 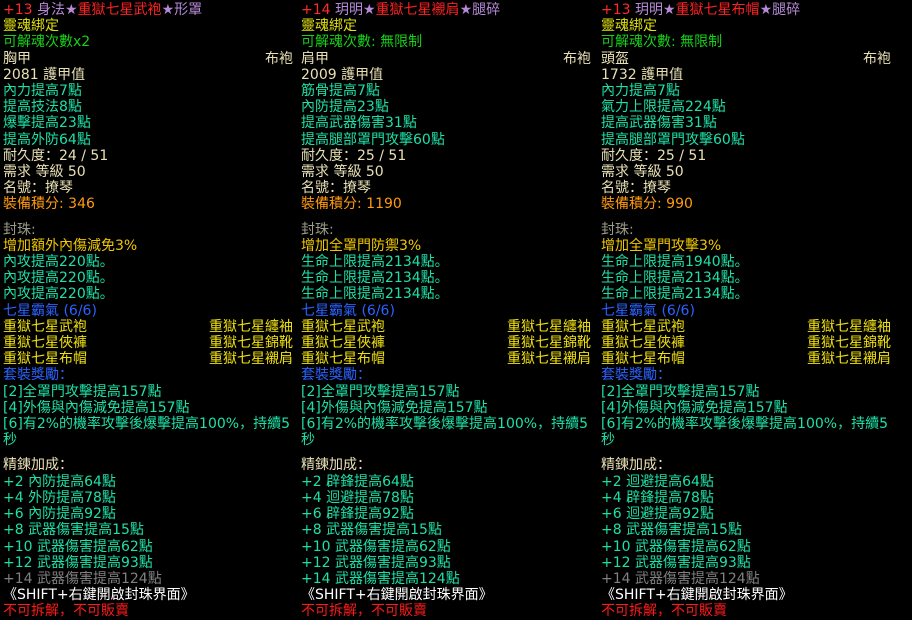 I want to click on refine-line: +6 辟鋒提高92點, so click(x=357, y=514).